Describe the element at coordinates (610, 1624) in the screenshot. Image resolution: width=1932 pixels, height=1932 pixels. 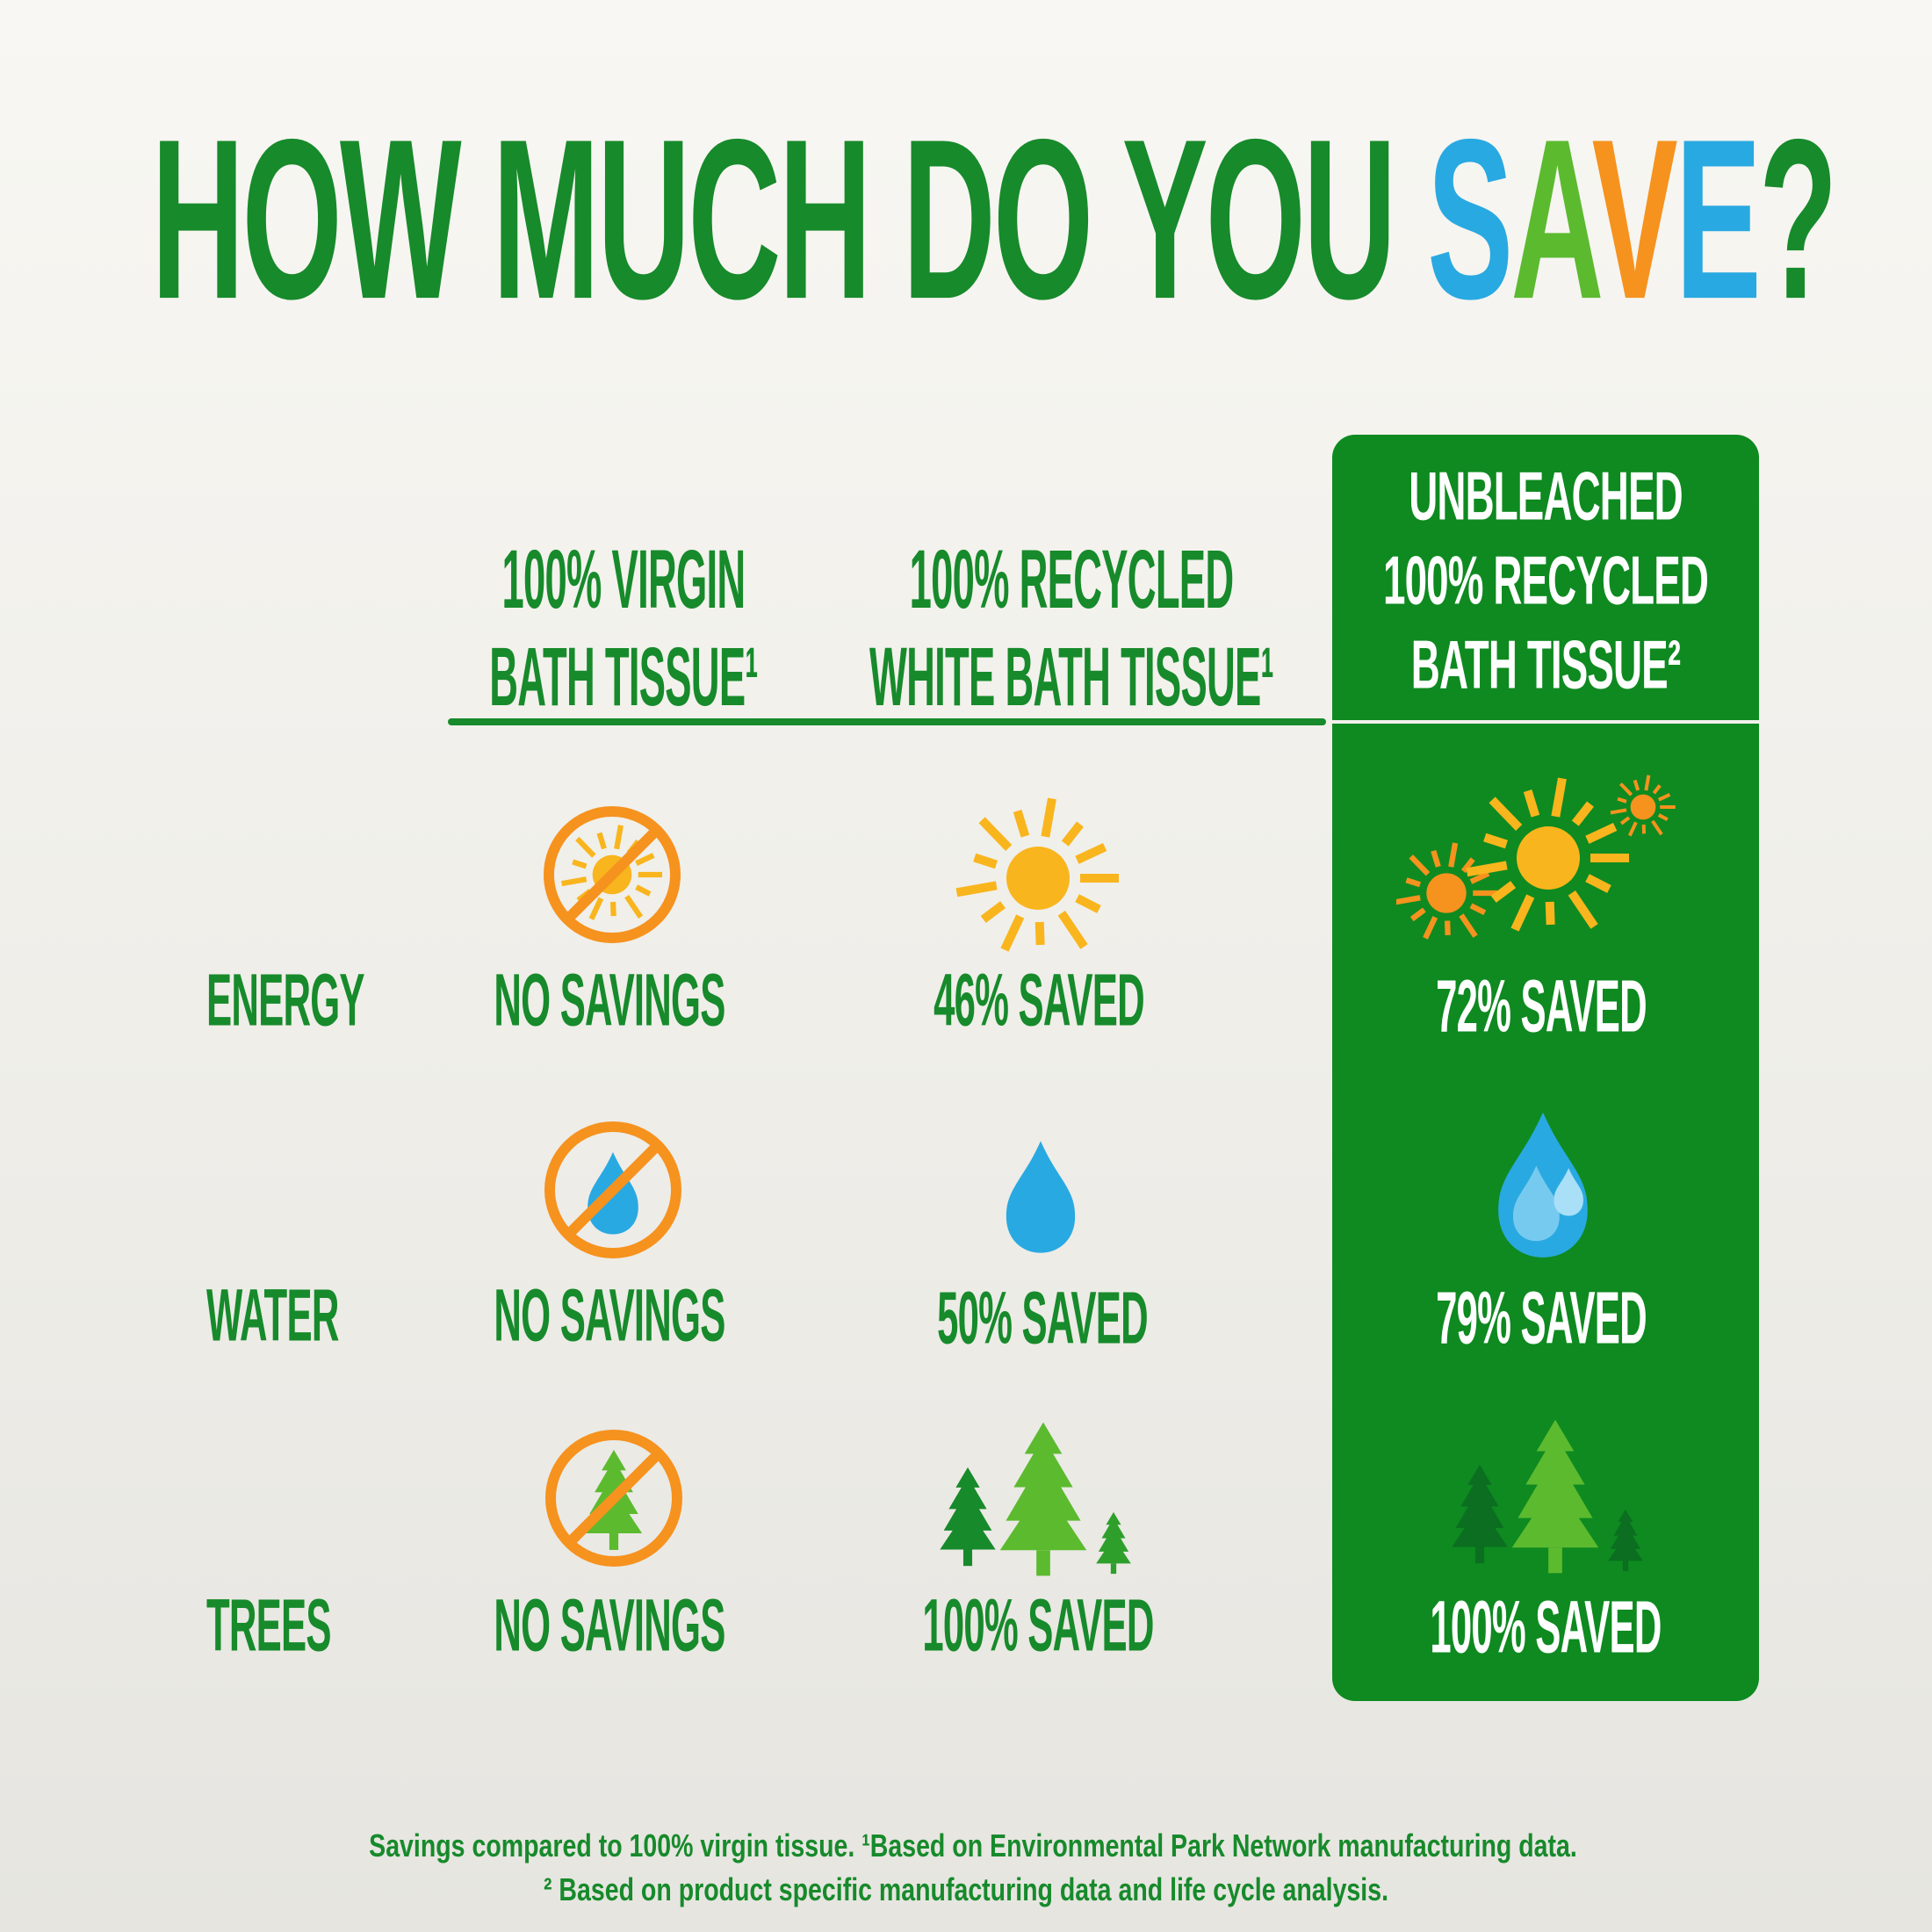
I see `value-trees-virgin: NO SAVINGS` at that location.